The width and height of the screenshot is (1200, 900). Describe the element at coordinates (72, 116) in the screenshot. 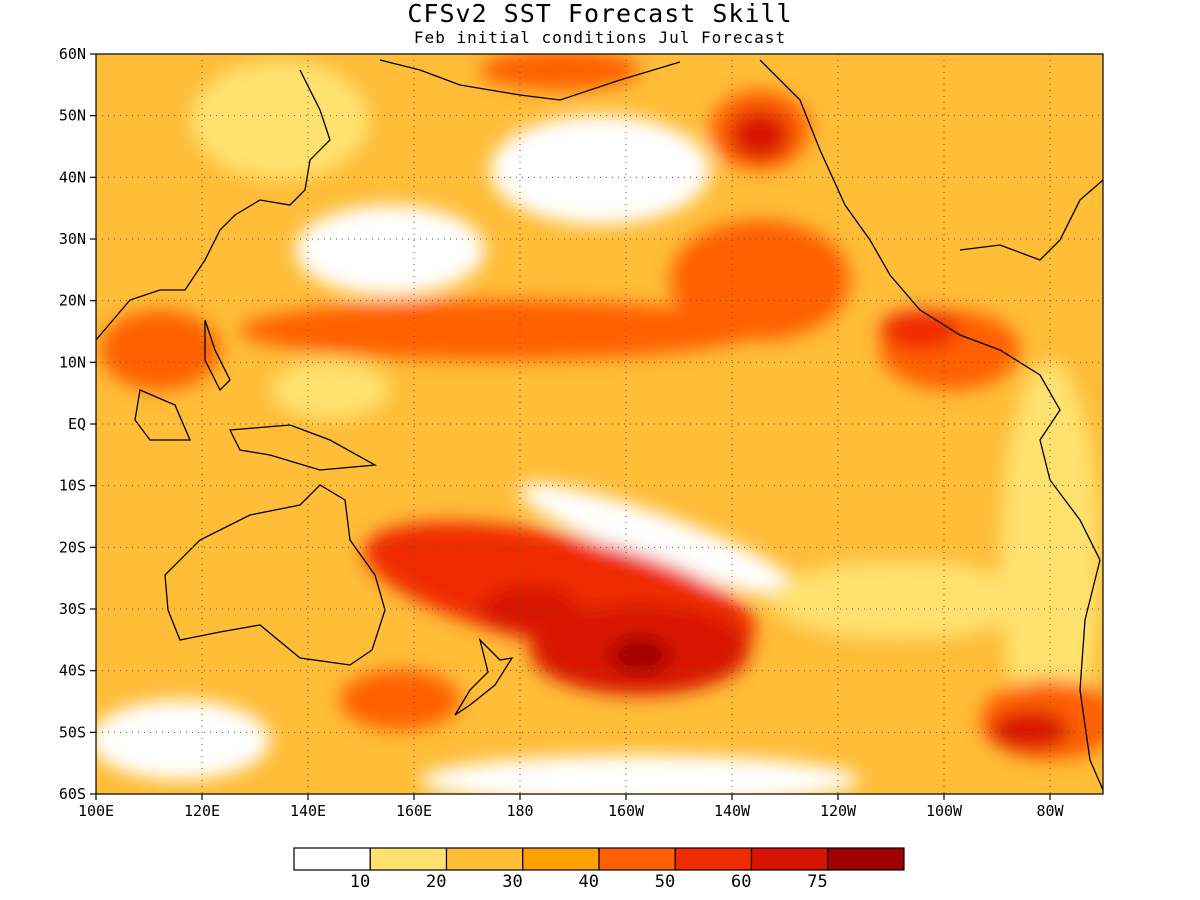

I see `lat-tick-label: 50N` at that location.